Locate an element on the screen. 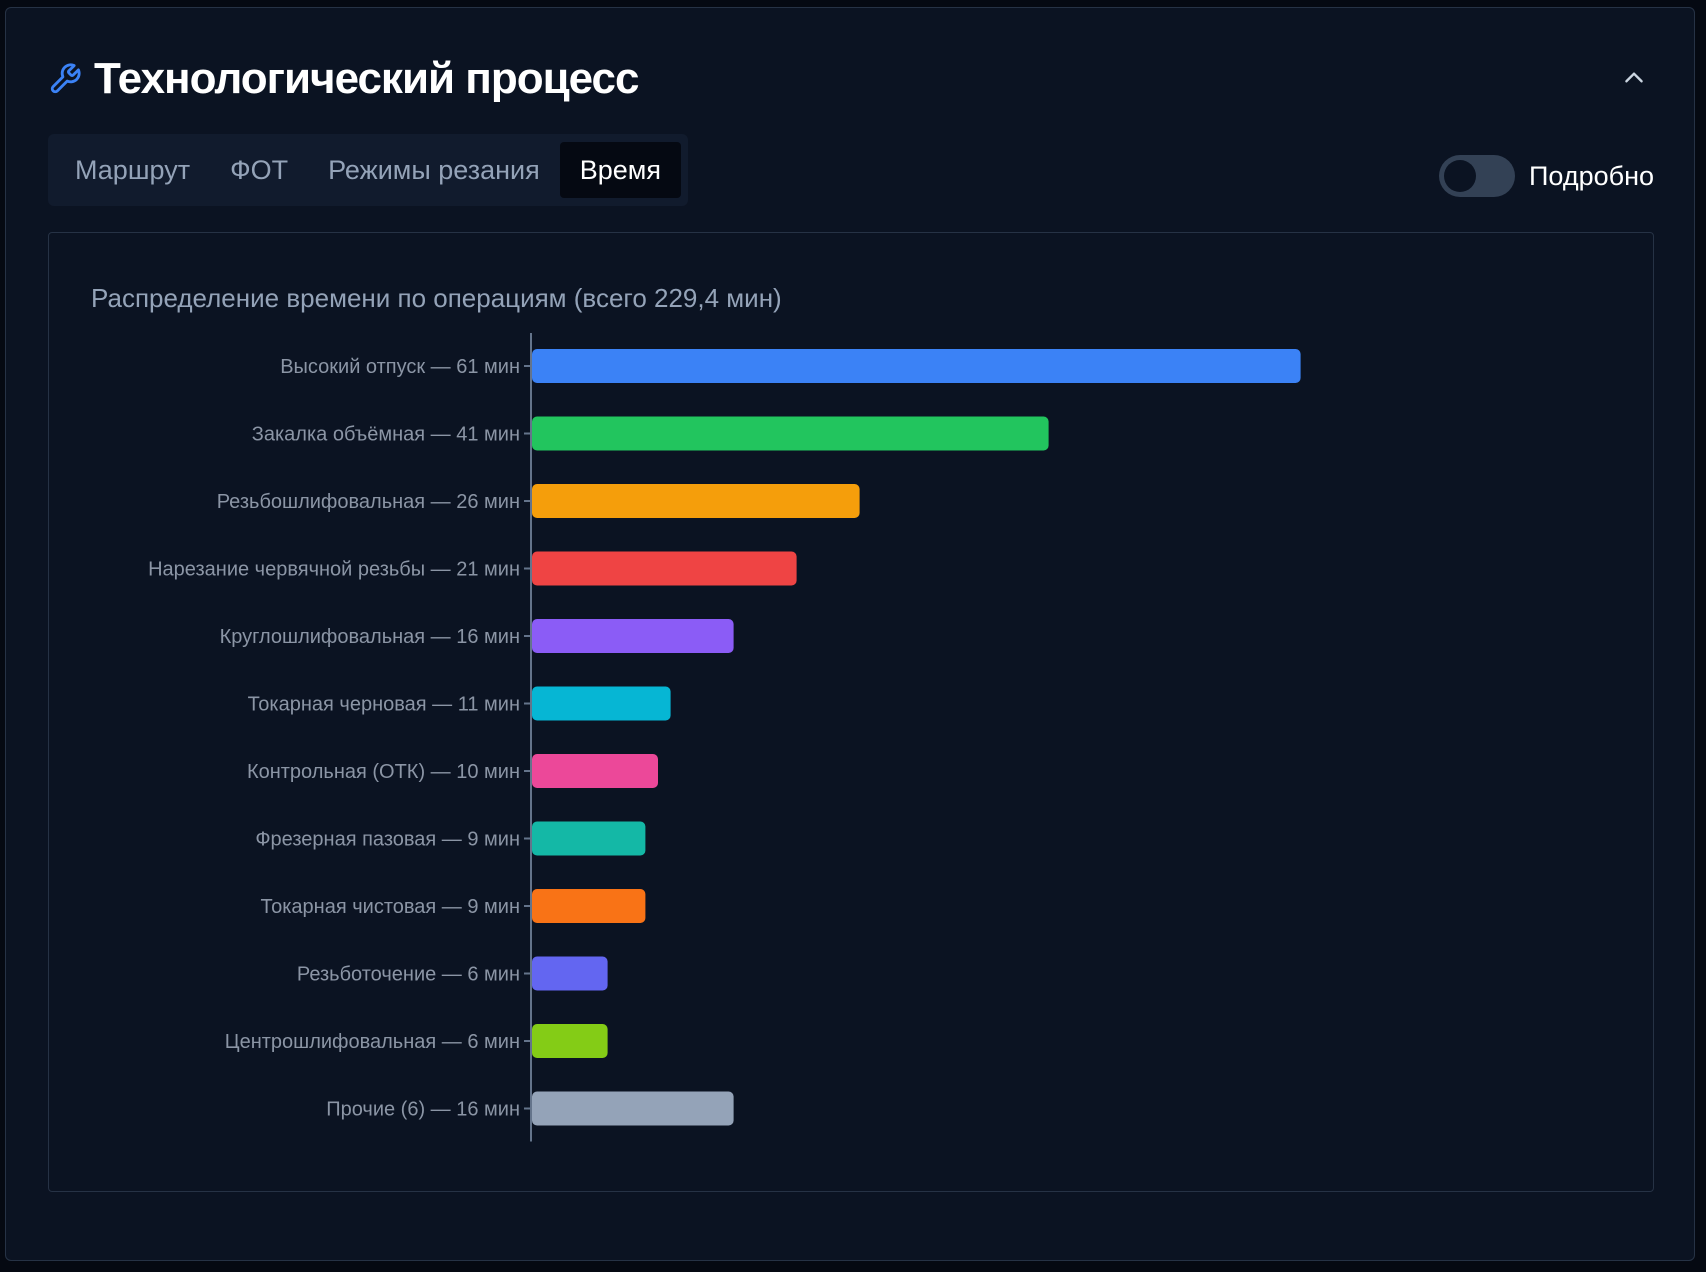 This screenshot has width=1706, height=1272. bar-label: Закалка объёмная — 41 мин is located at coordinates (386, 435).